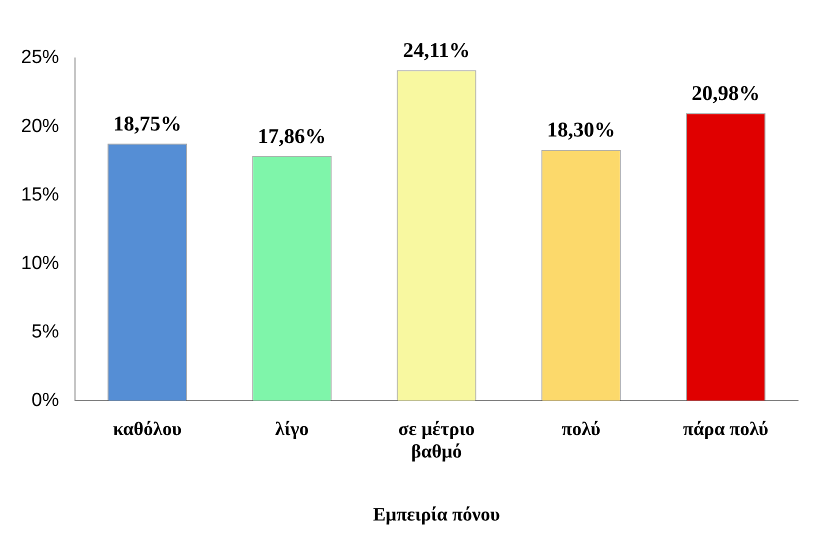 This screenshot has width=826, height=549. I want to click on y-tick-label: 20%, so click(40, 126).